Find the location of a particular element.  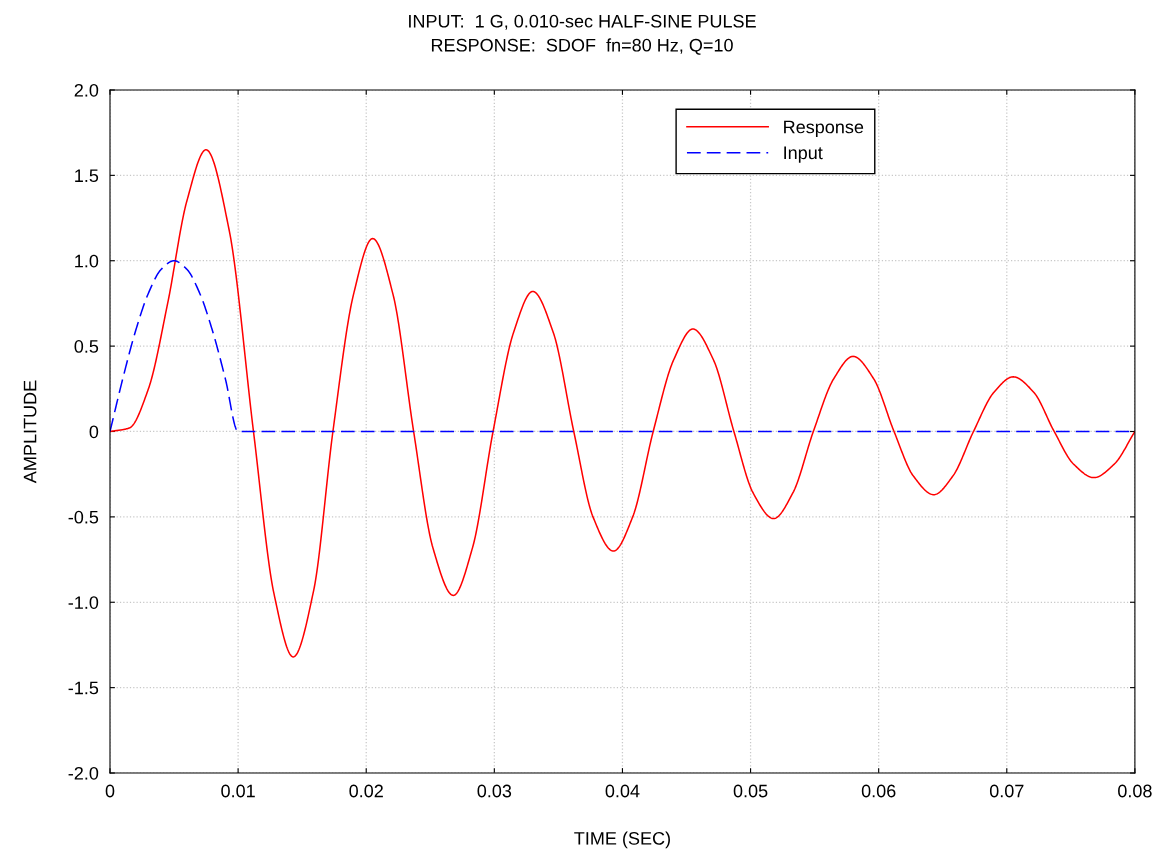

x-tick-label: 0.08 is located at coordinates (1135, 791).